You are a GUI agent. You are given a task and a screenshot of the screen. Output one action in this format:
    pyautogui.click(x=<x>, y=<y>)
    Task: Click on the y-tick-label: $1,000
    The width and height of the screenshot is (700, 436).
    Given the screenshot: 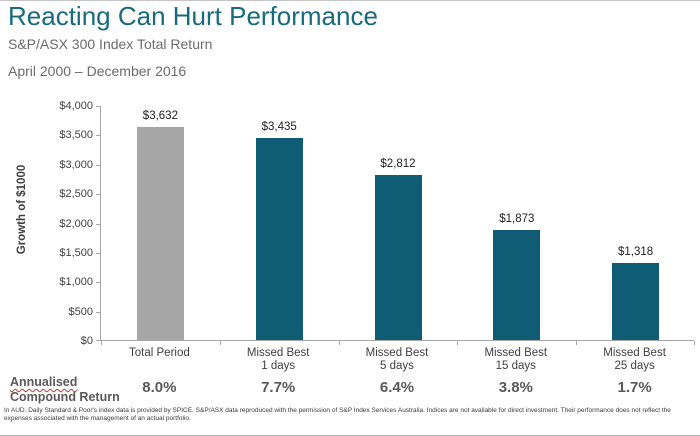 What is the action you would take?
    pyautogui.click(x=76, y=282)
    